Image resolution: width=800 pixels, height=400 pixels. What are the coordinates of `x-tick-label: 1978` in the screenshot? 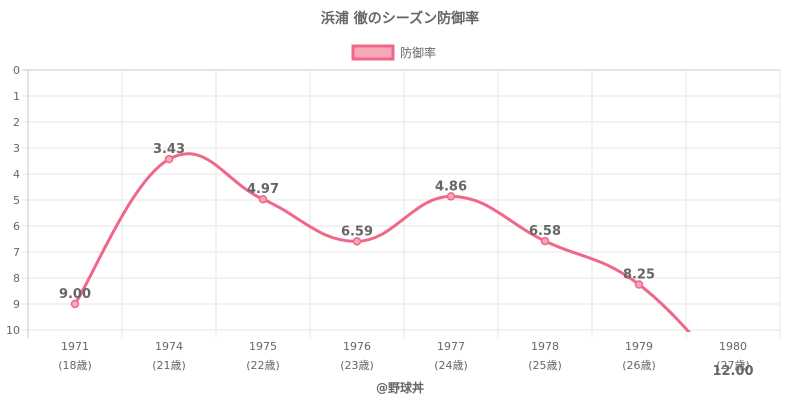 It's located at (545, 346).